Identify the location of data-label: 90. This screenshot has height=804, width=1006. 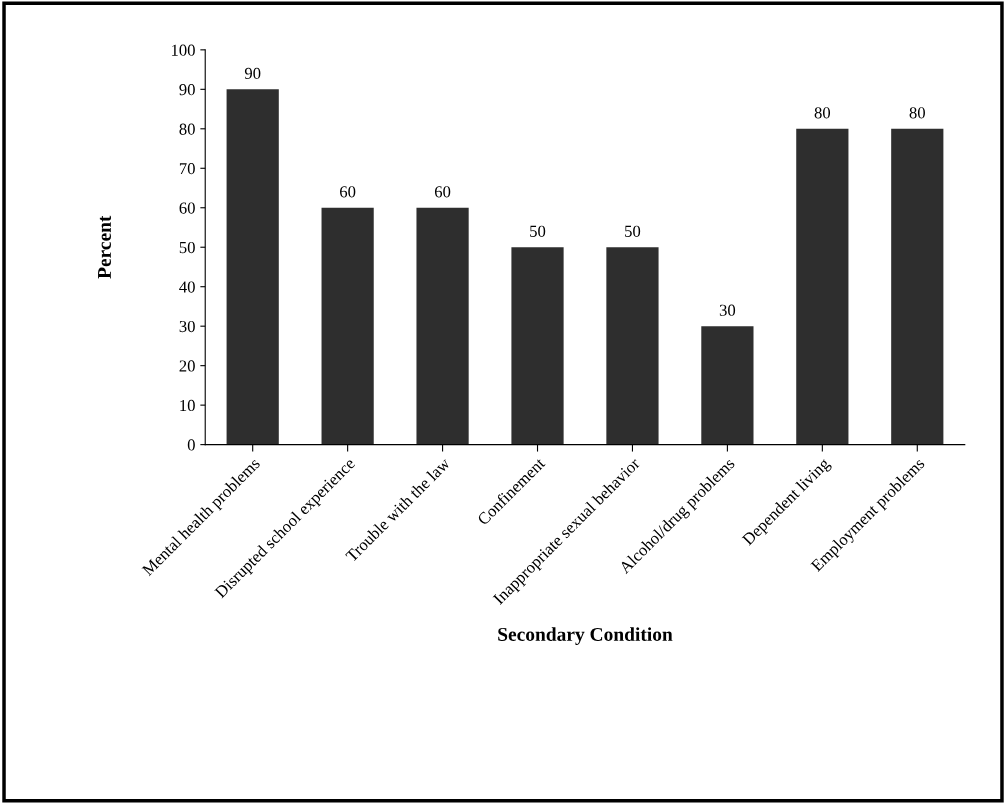
(252, 73).